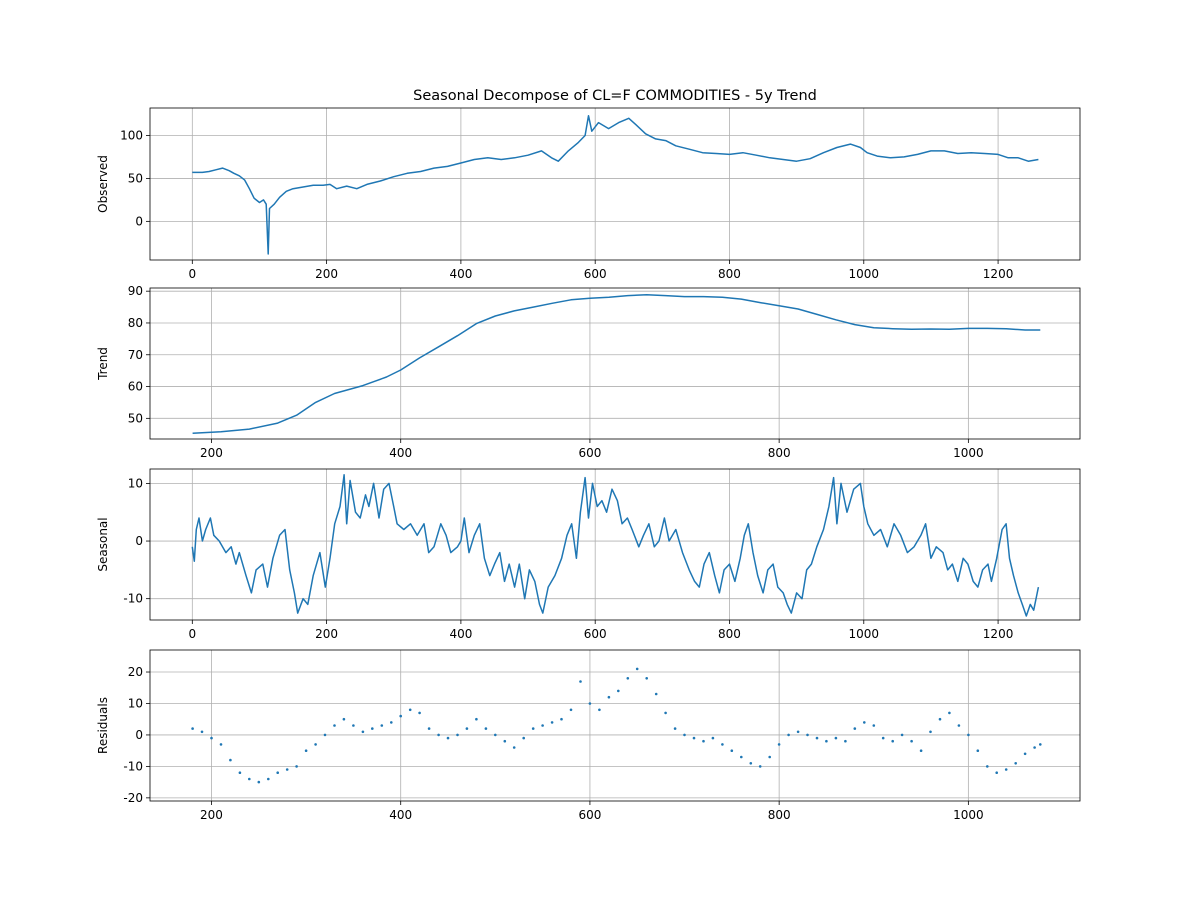  I want to click on trend-xtick-label: 600, so click(589, 453).